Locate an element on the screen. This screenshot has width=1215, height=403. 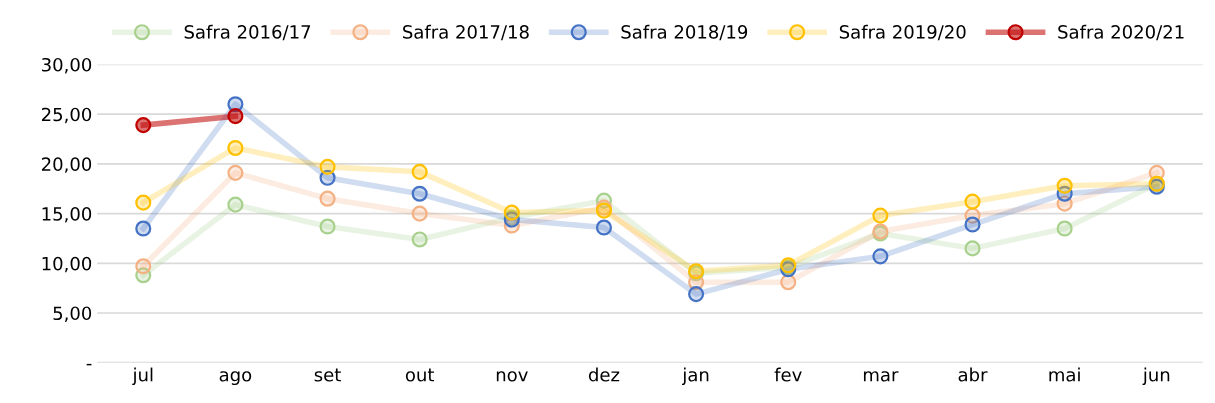
x-tick-label: abr is located at coordinates (973, 374).